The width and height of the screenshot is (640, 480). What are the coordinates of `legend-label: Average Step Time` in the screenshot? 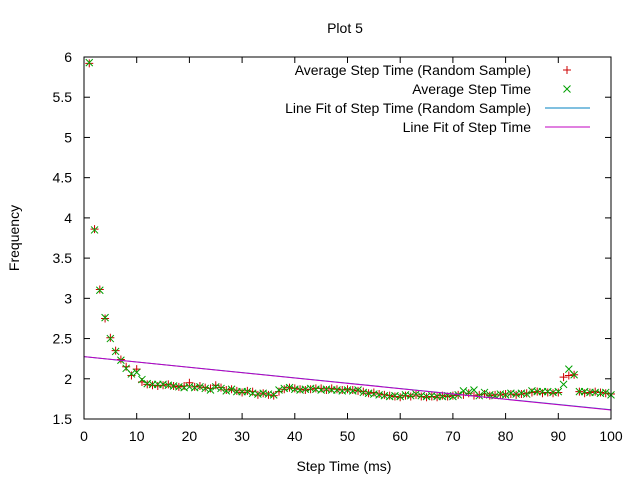 It's located at (471, 89).